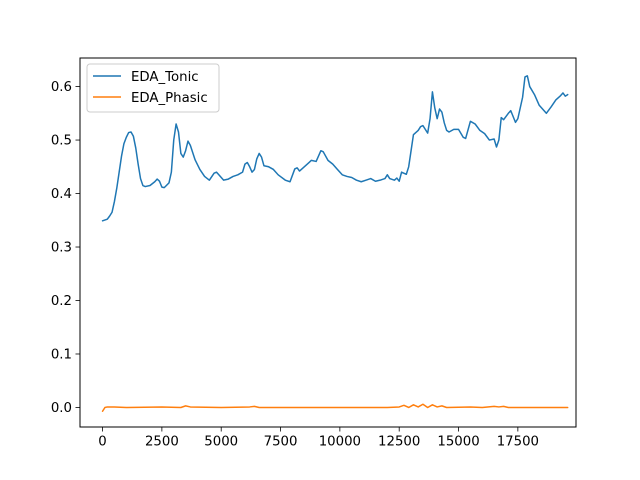  Describe the element at coordinates (399, 442) in the screenshot. I see `x-tick-label: 12500` at that location.